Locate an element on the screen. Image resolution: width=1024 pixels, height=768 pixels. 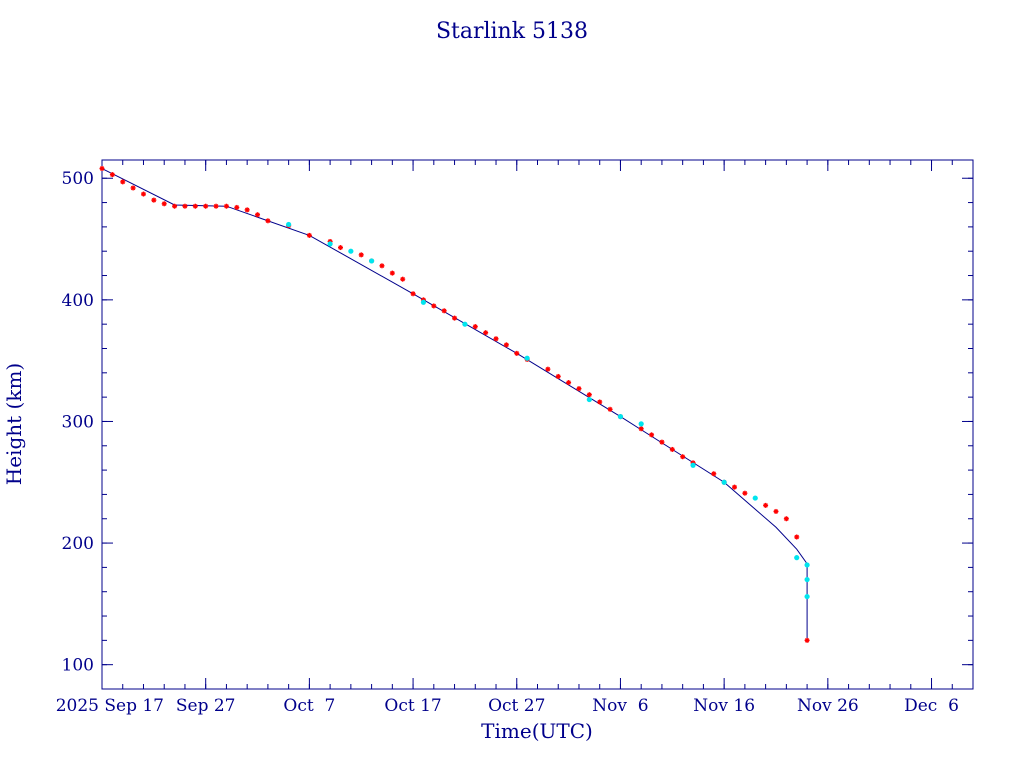
x-tick-label: Oct 17 is located at coordinates (412, 706).